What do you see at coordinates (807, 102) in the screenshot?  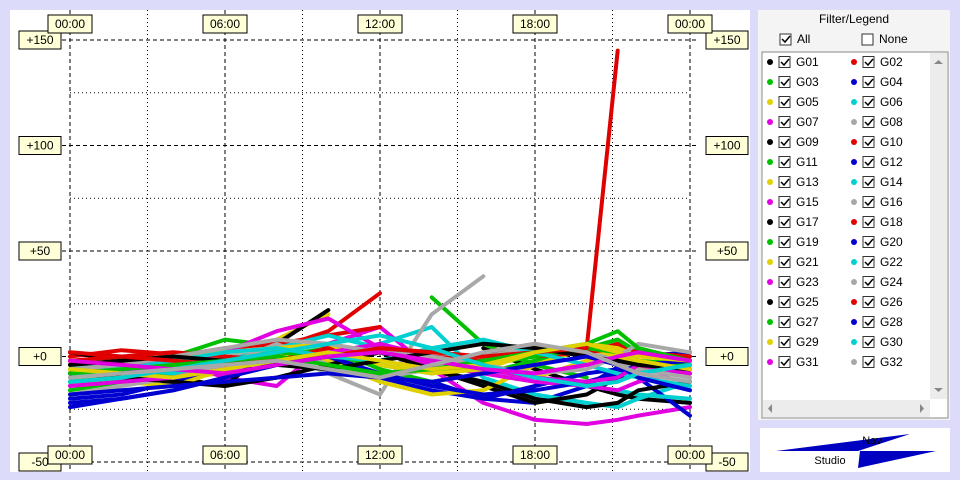 I see `legend-label: G05` at bounding box center [807, 102].